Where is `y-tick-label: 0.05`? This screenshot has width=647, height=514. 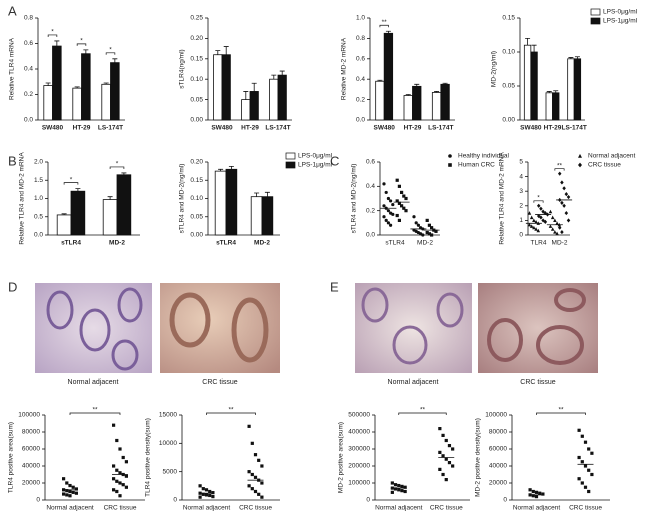
y-tick-label: 0.05 is located at coordinates (196, 99).